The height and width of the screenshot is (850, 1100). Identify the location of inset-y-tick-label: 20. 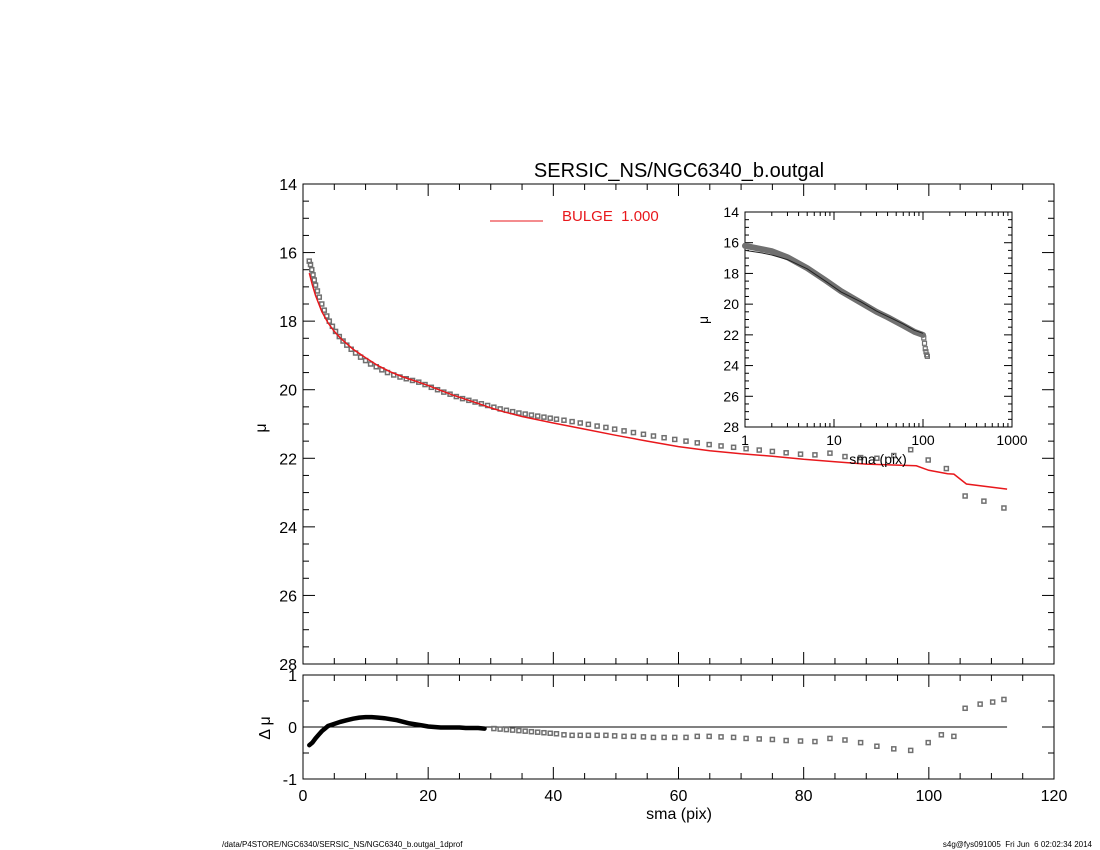
(731, 304).